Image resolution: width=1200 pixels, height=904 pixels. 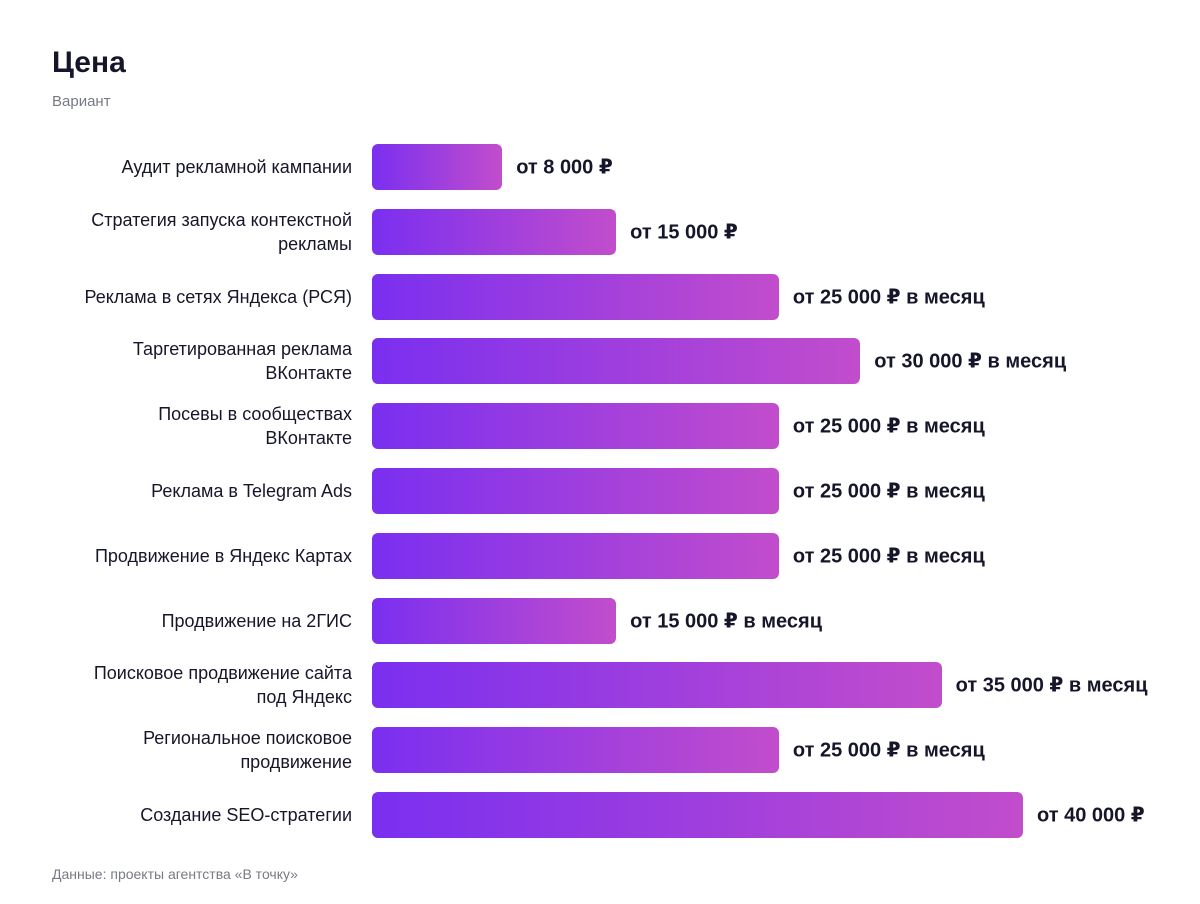 What do you see at coordinates (970, 361) in the screenshot?
I see `value-label: от 30 000 ₽ в месяц` at bounding box center [970, 361].